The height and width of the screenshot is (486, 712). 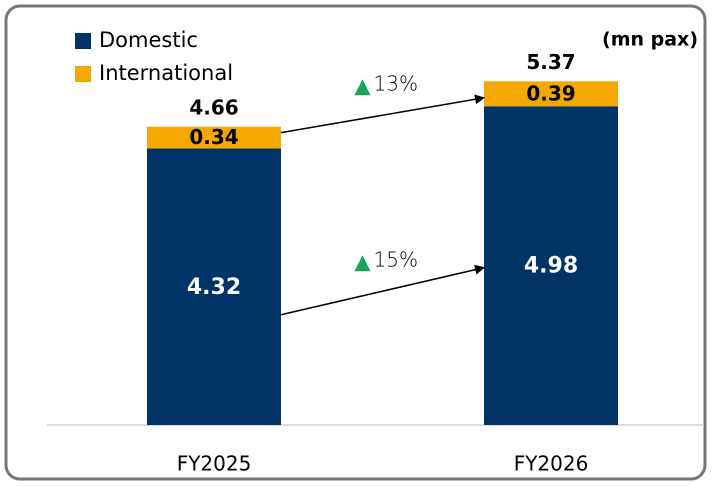 What do you see at coordinates (650, 40) in the screenshot?
I see `unit-label: (mn pax)` at bounding box center [650, 40].